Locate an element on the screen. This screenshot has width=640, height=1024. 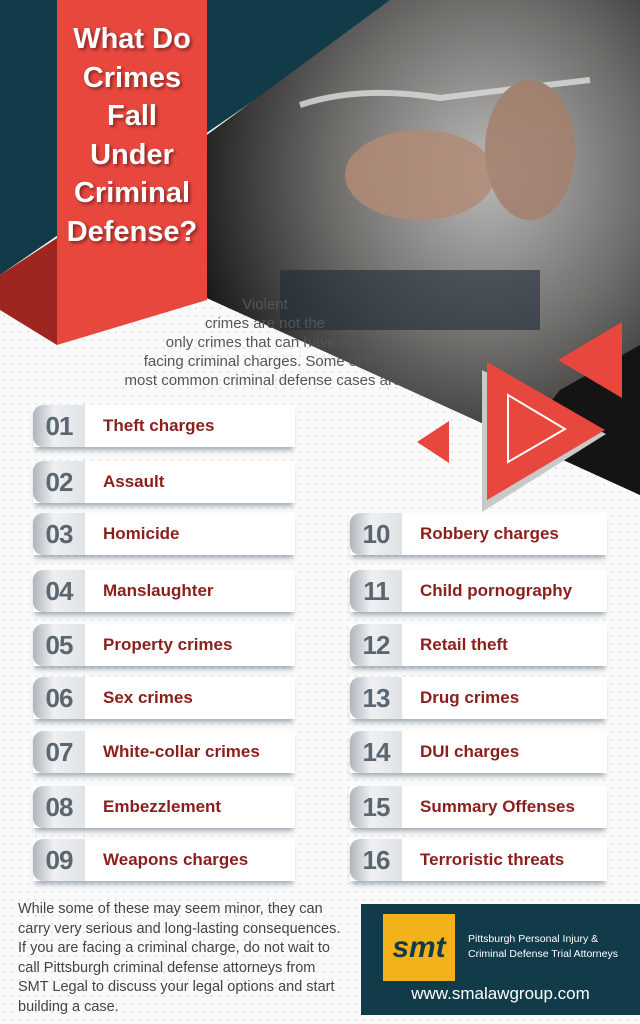
item-number: 04 is located at coordinates (59, 591).